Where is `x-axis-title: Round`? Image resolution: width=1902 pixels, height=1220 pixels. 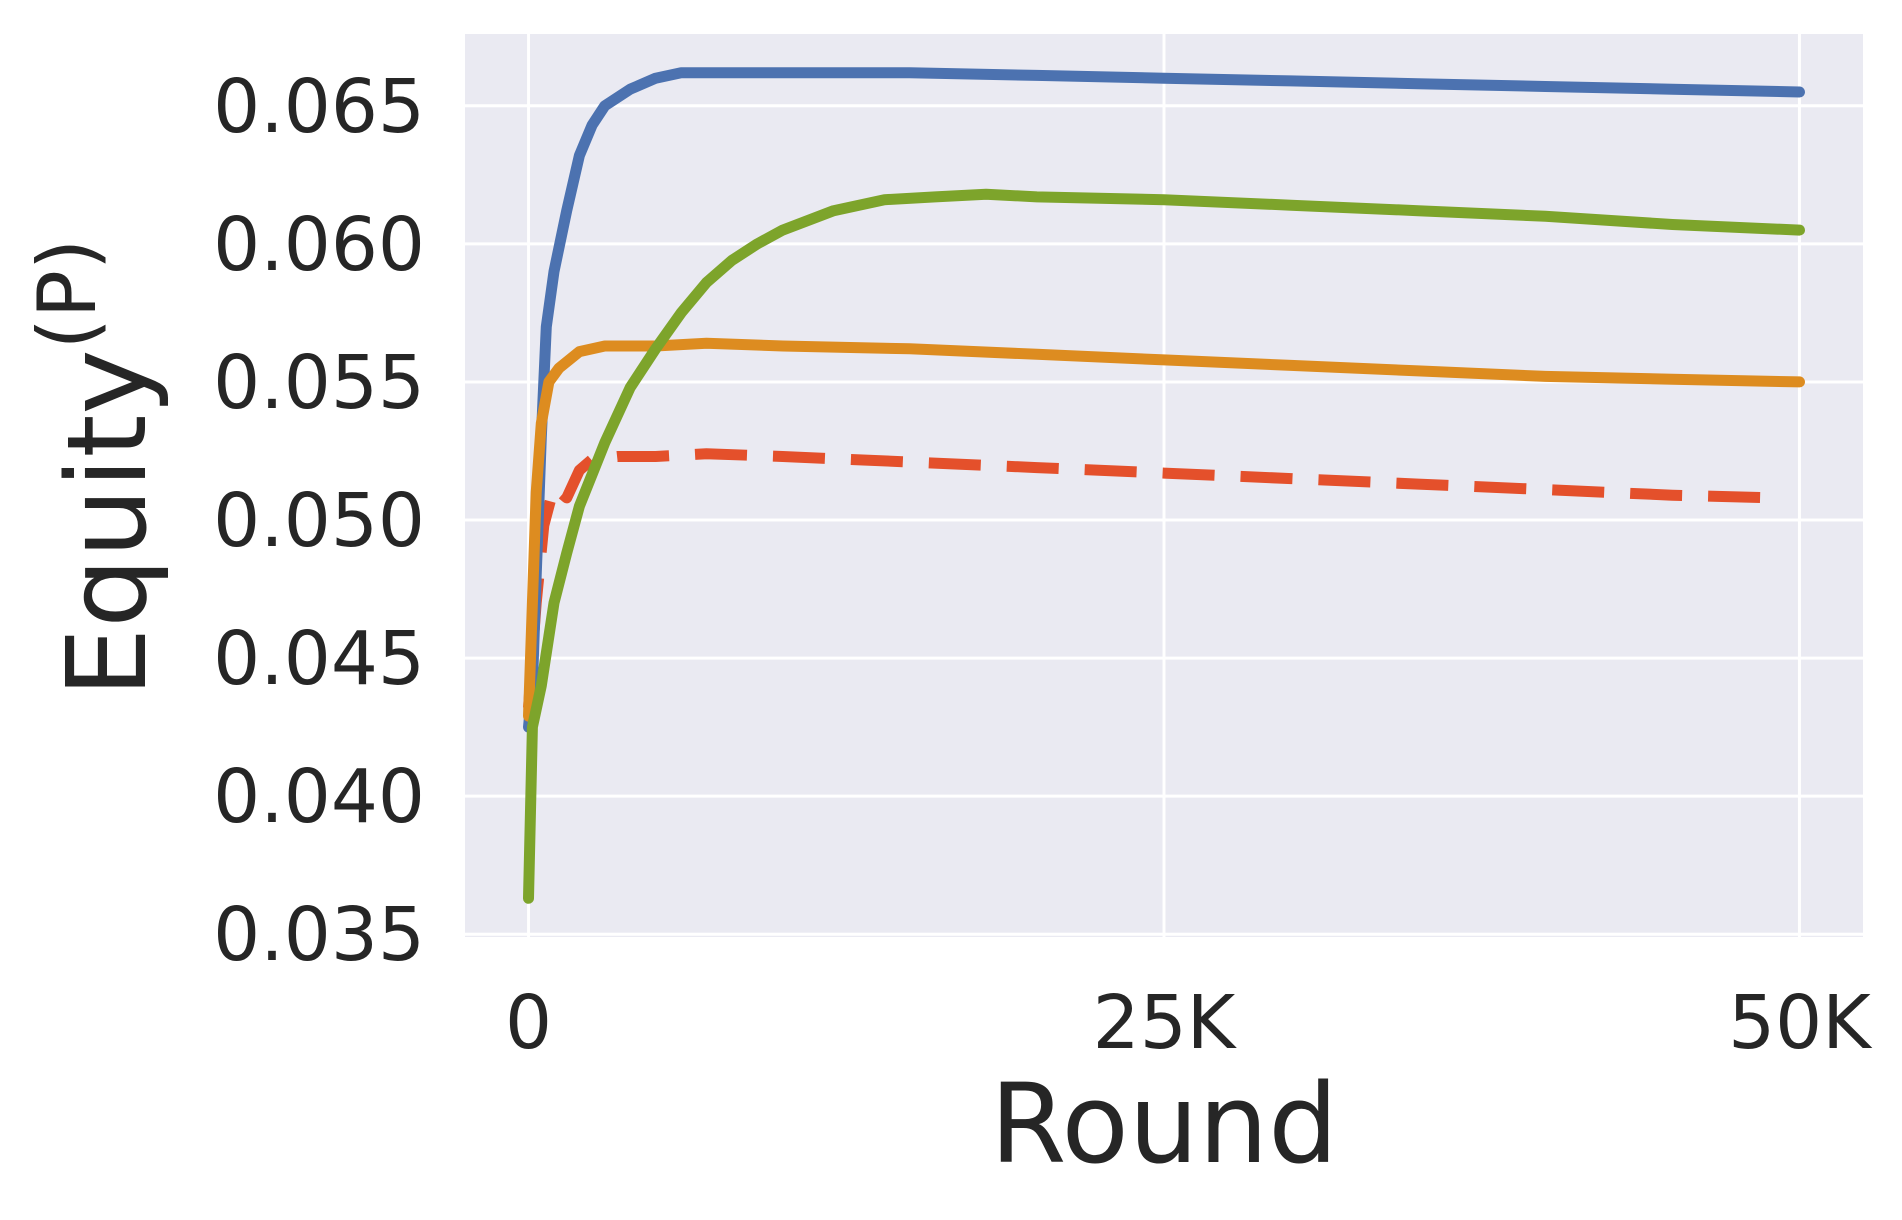 x-axis-title: Round is located at coordinates (1164, 1124).